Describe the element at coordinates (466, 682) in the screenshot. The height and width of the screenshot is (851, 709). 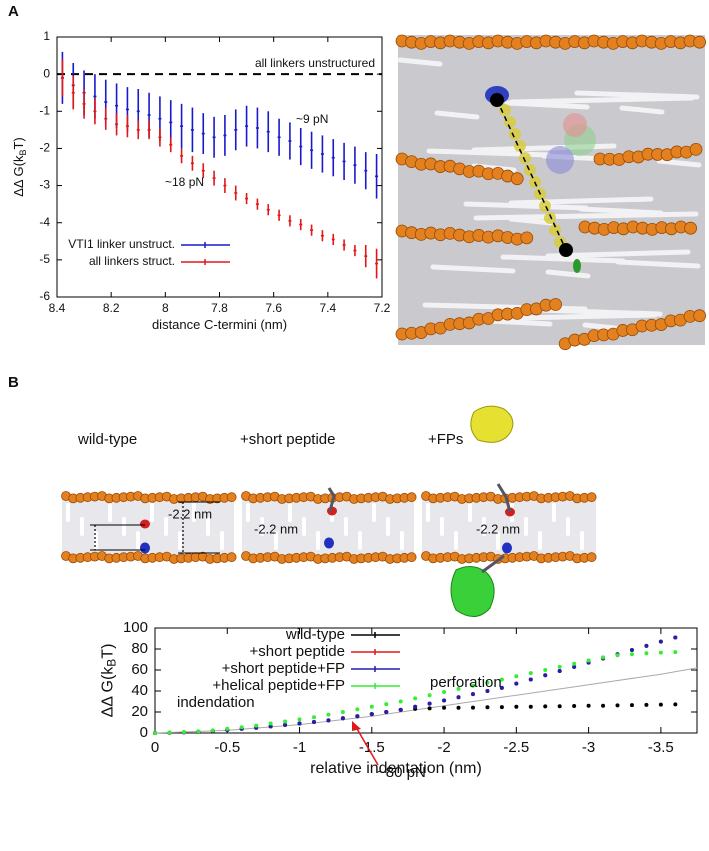
I see `annotation: perforation` at that location.